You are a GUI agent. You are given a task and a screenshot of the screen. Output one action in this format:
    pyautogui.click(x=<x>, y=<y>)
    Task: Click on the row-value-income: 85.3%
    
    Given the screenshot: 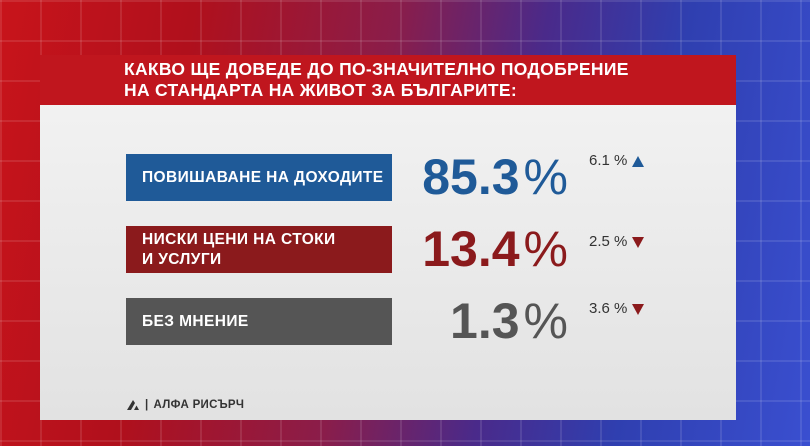 What is the action you would take?
    pyautogui.click(x=495, y=177)
    